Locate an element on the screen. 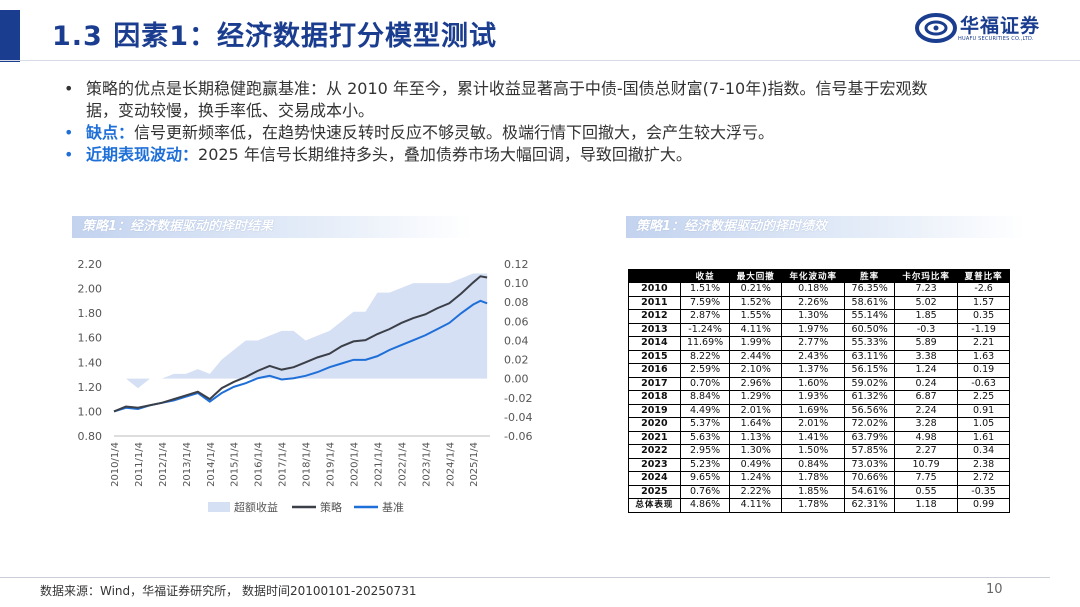  x-tick-label: 2014/1/4 is located at coordinates (211, 464).